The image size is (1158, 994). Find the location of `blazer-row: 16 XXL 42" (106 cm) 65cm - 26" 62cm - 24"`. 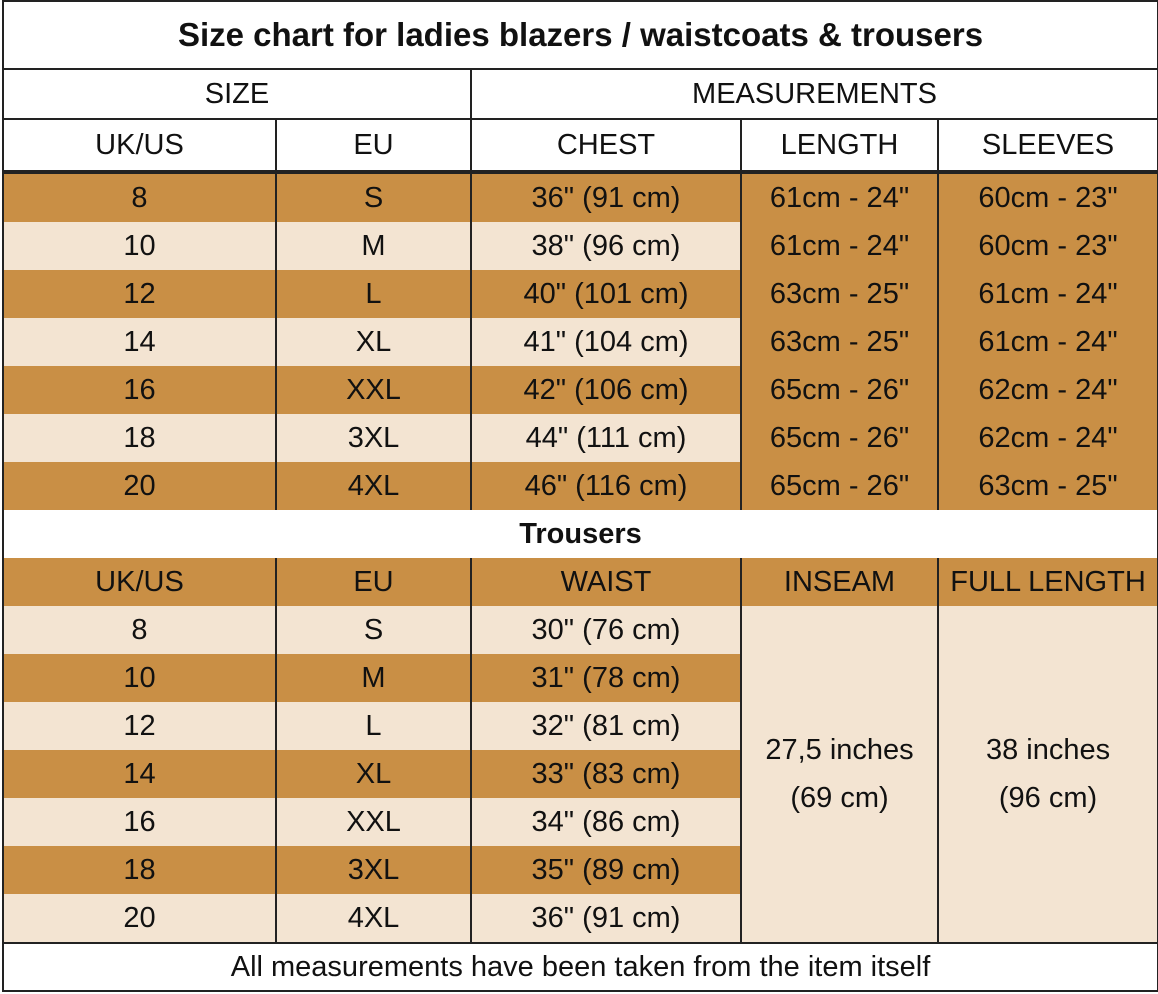

blazer-row: 16 XXL 42" (106 cm) 65cm - 26" 62cm - 24" is located at coordinates (580, 390).